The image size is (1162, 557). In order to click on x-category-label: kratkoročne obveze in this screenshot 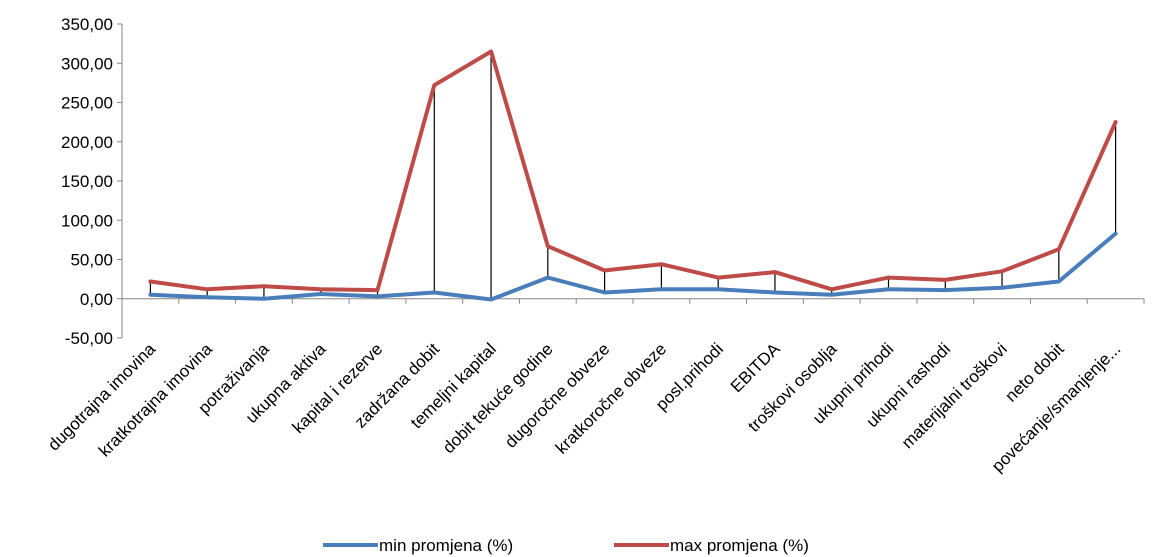, I will do `click(611, 398)`.